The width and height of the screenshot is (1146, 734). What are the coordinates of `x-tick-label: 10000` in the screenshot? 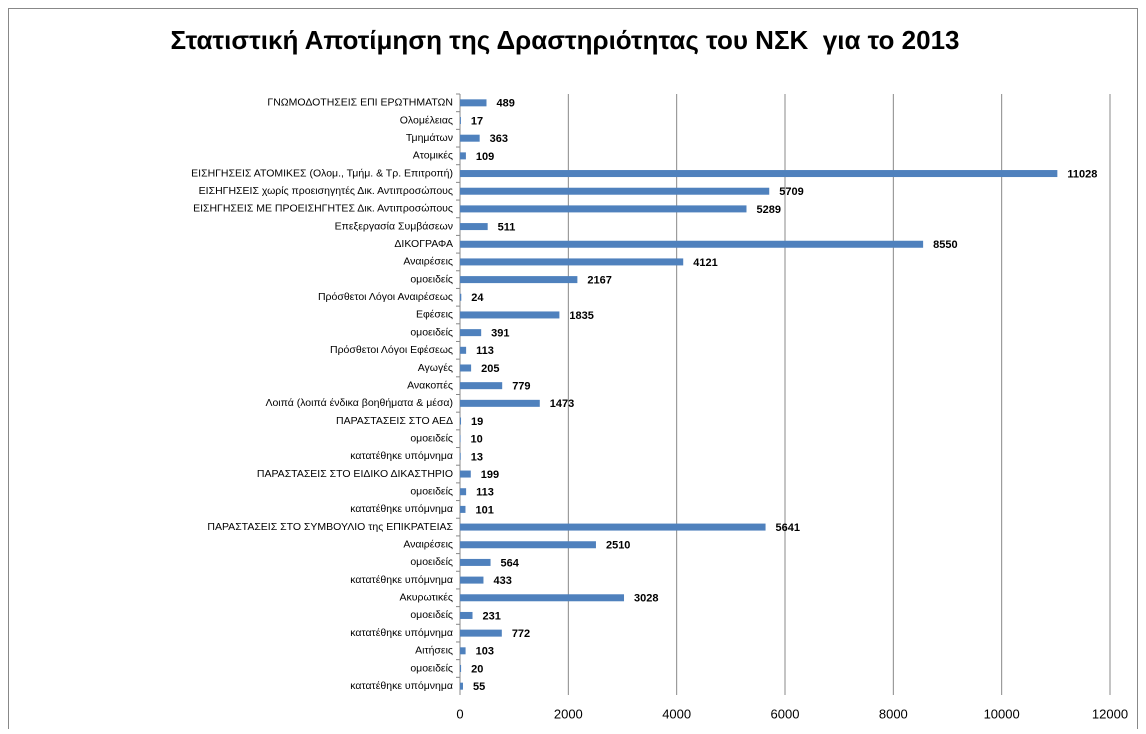 It's located at (1002, 713).